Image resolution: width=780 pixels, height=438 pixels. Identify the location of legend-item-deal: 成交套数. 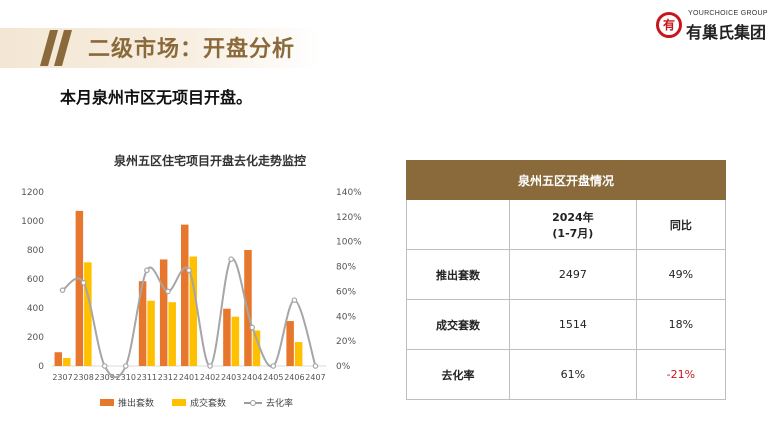
(199, 402).